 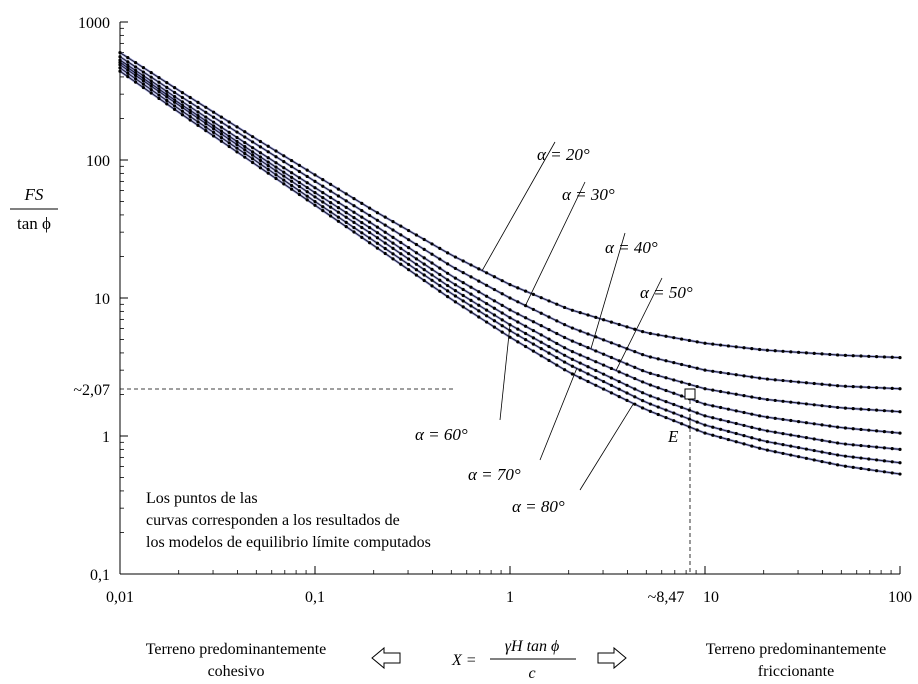 What do you see at coordinates (91, 390) in the screenshot?
I see `reference-y-label: ~2,07` at bounding box center [91, 390].